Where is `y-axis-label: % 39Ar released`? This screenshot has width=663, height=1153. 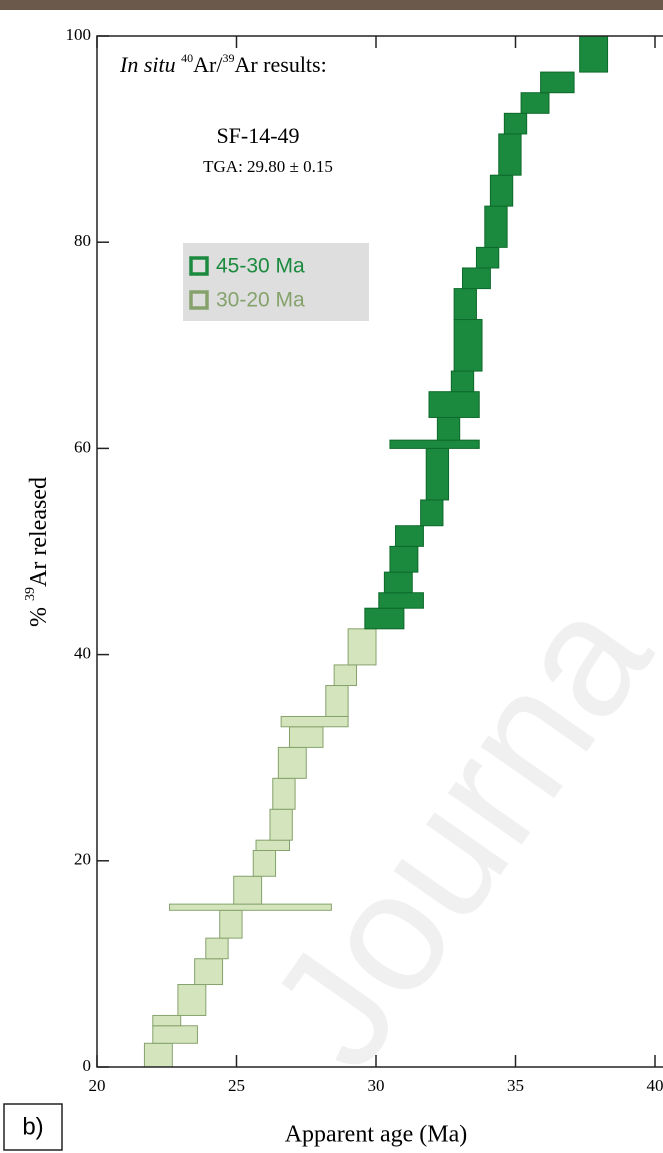
y-axis-label: % 39Ar released is located at coordinates (37, 552).